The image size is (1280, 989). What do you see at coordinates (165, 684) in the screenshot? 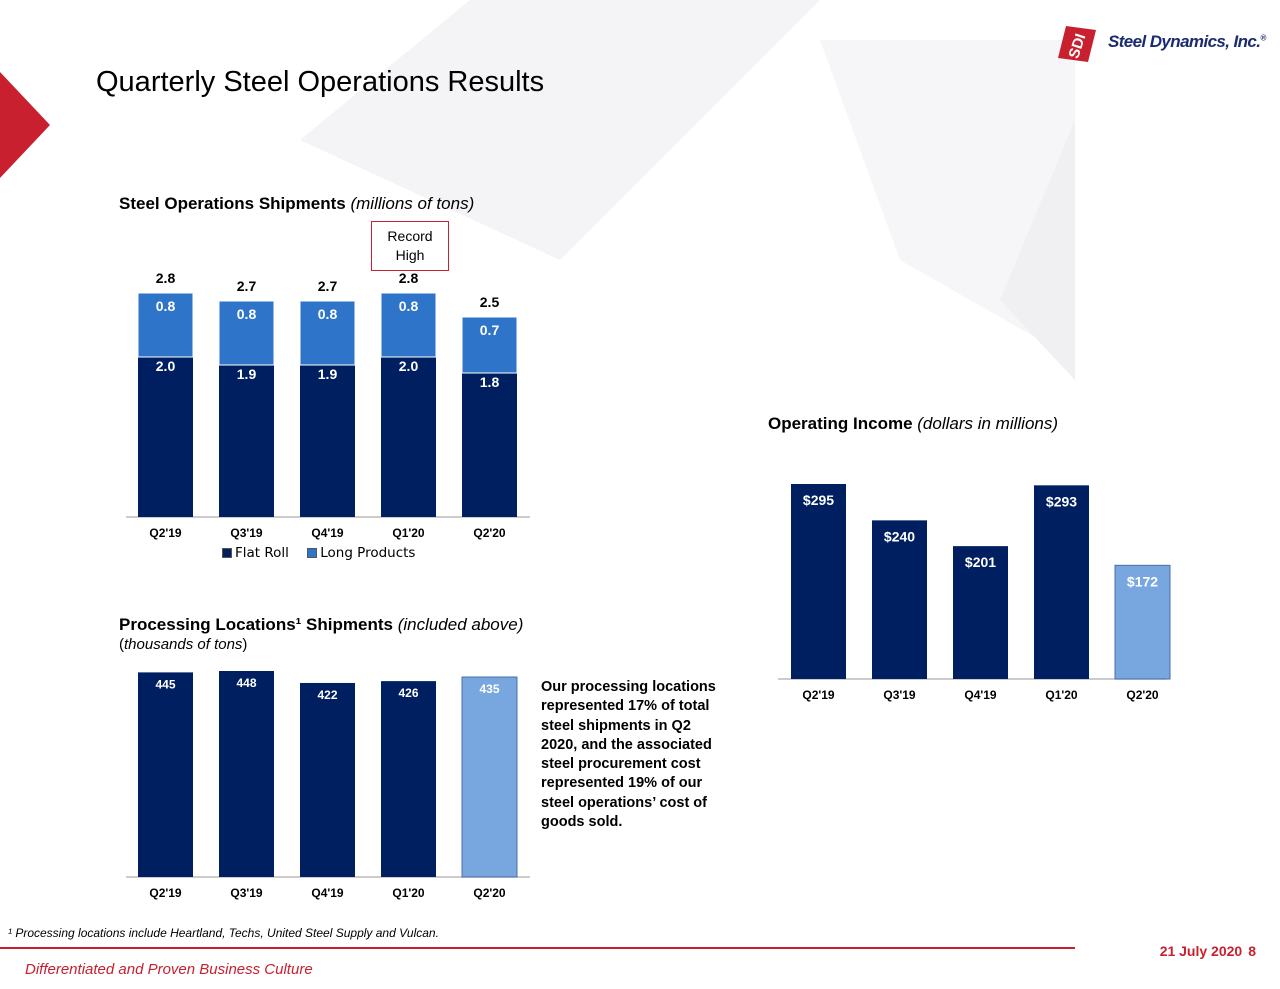
I see `value-label: 445` at bounding box center [165, 684].